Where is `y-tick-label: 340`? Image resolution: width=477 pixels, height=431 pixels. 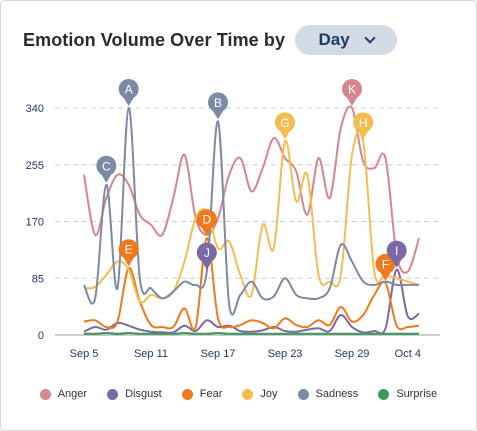 y-tick-label: 340 is located at coordinates (35, 109).